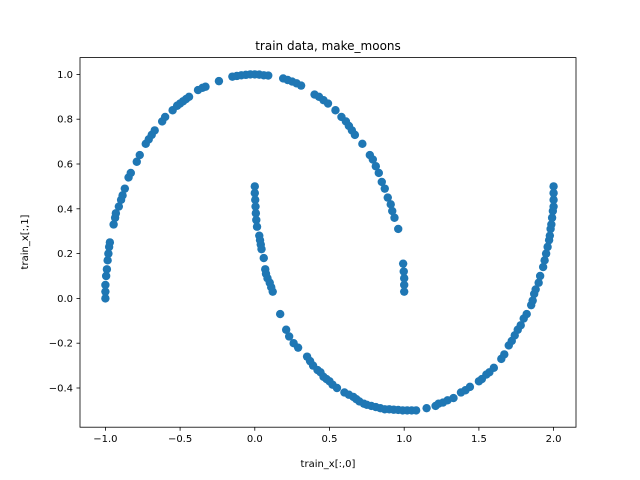 The image size is (640, 480). What do you see at coordinates (255, 439) in the screenshot?
I see `x-tick-label: 0.0` at bounding box center [255, 439].